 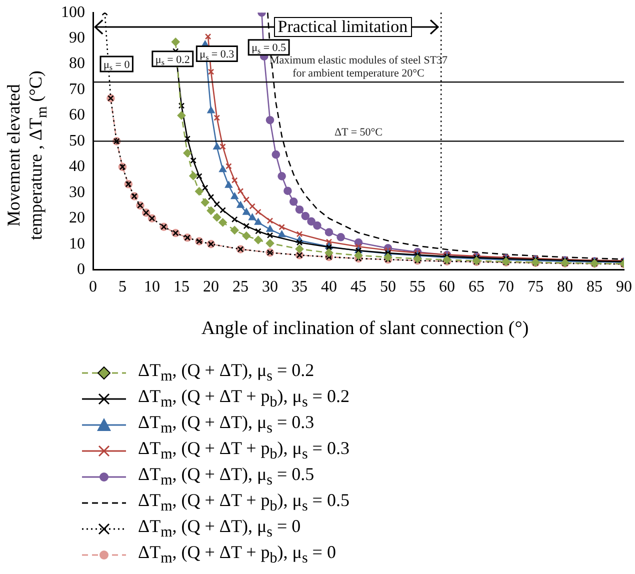 What do you see at coordinates (365, 329) in the screenshot?
I see `x-axis-title: Angle of inclination of slant connection (°)` at bounding box center [365, 329].